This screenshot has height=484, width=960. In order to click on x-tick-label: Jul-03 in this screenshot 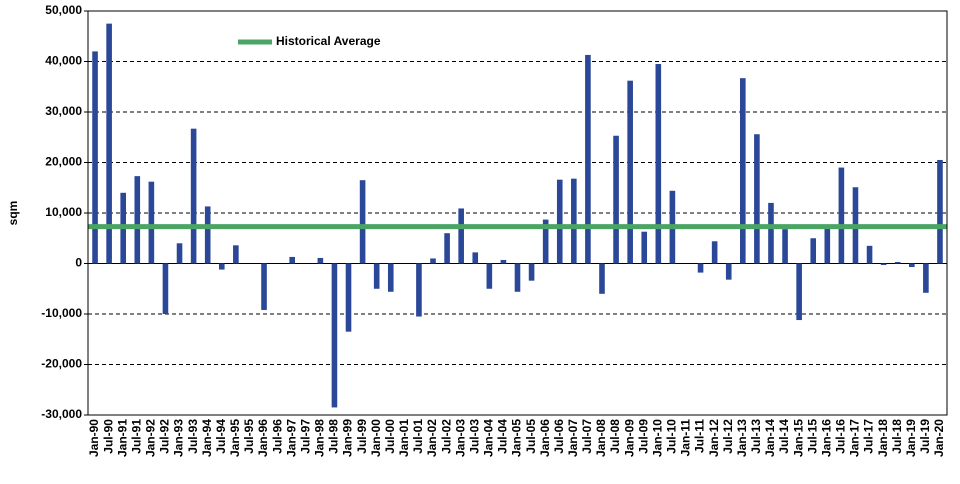, I will do `click(474, 436)`.